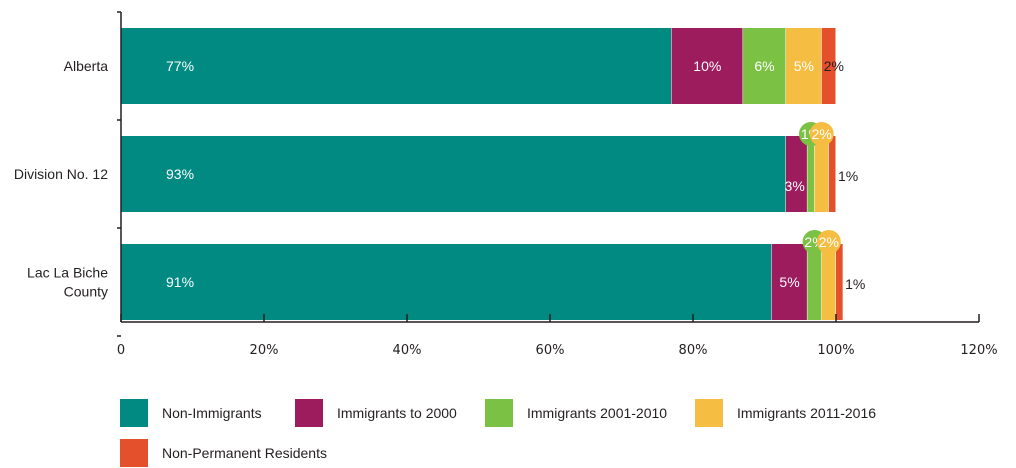 The image size is (1016, 468). What do you see at coordinates (795, 186) in the screenshot?
I see `data-label: 3%` at bounding box center [795, 186].